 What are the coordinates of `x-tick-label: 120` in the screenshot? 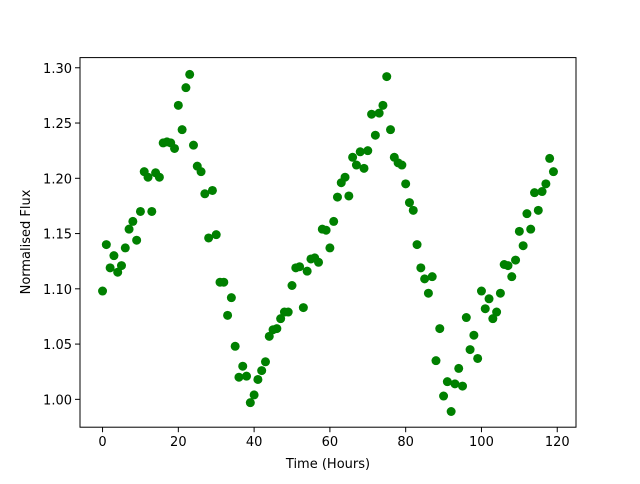 It's located at (557, 442).